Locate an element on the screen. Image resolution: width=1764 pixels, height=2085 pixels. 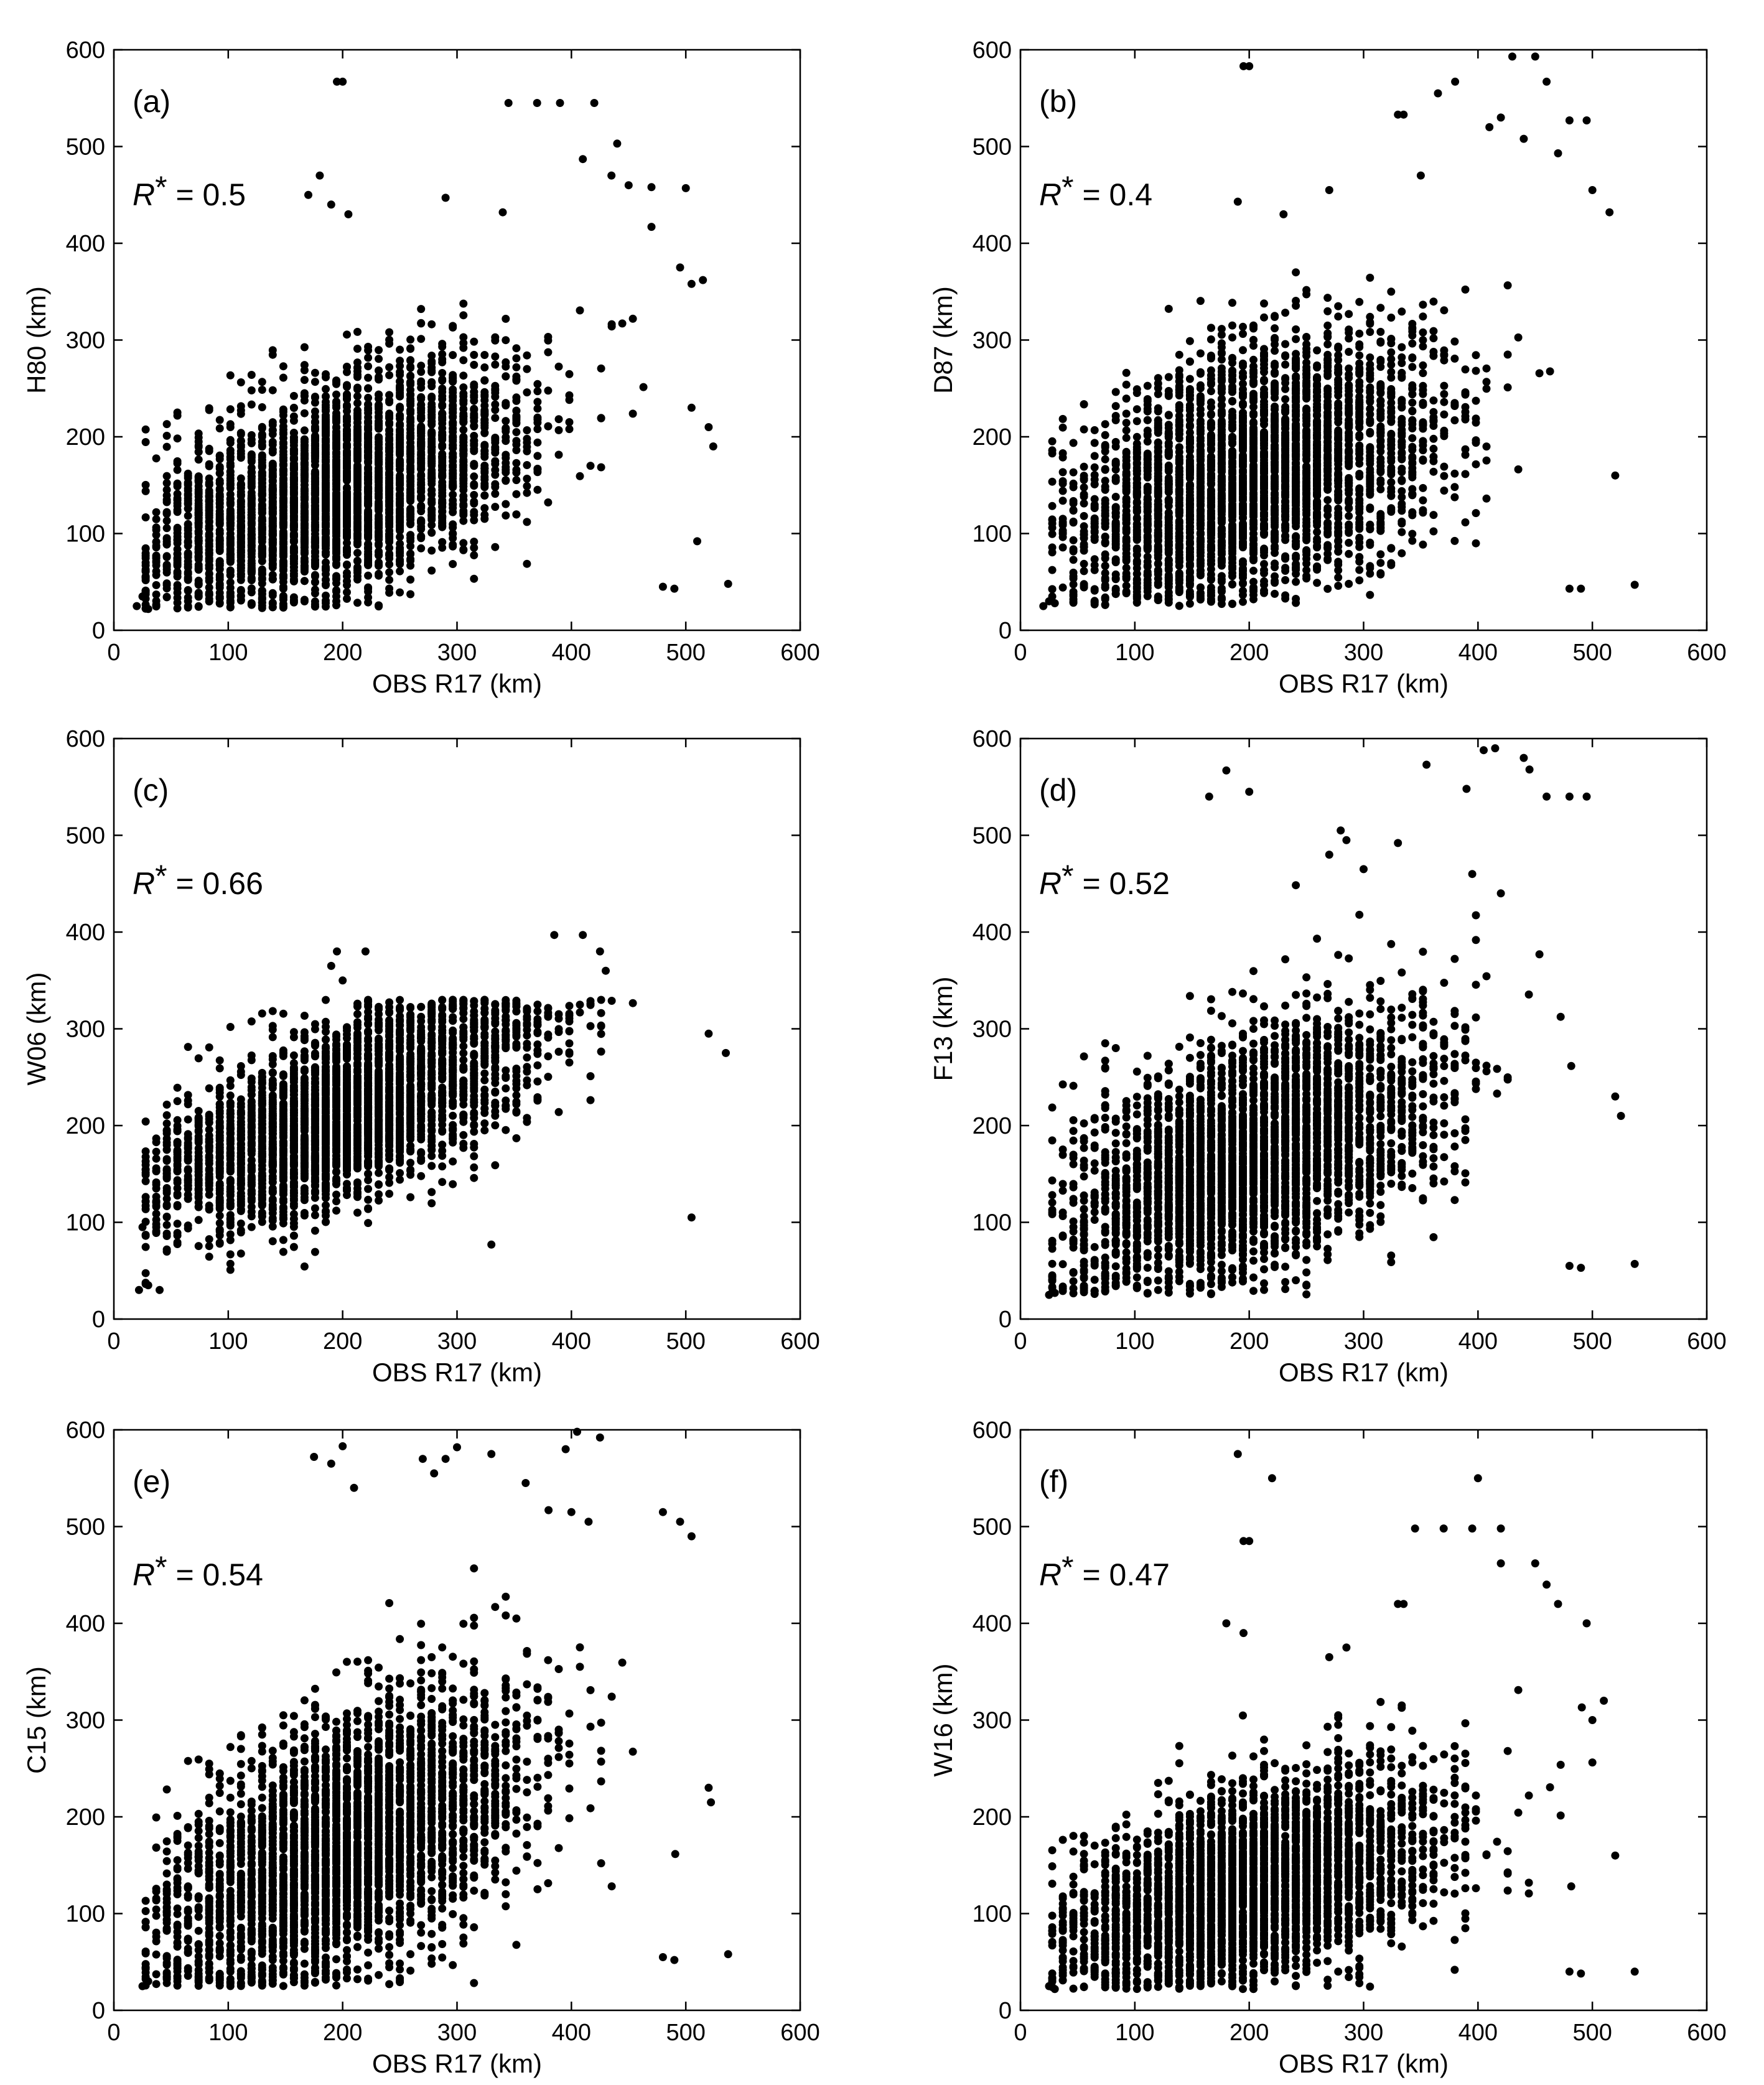
panel-label: (a) is located at coordinates (151, 101).